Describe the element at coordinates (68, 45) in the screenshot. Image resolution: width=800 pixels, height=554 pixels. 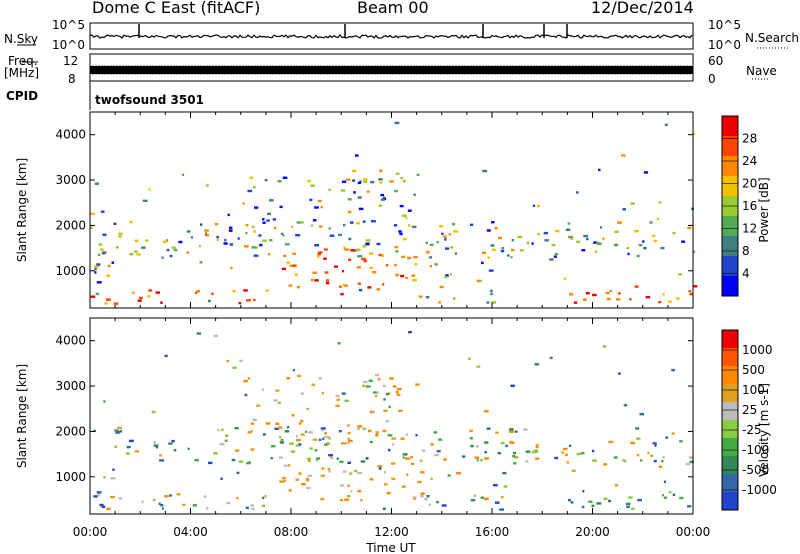
I see `nsky-tick-bottom: 10^0` at that location.